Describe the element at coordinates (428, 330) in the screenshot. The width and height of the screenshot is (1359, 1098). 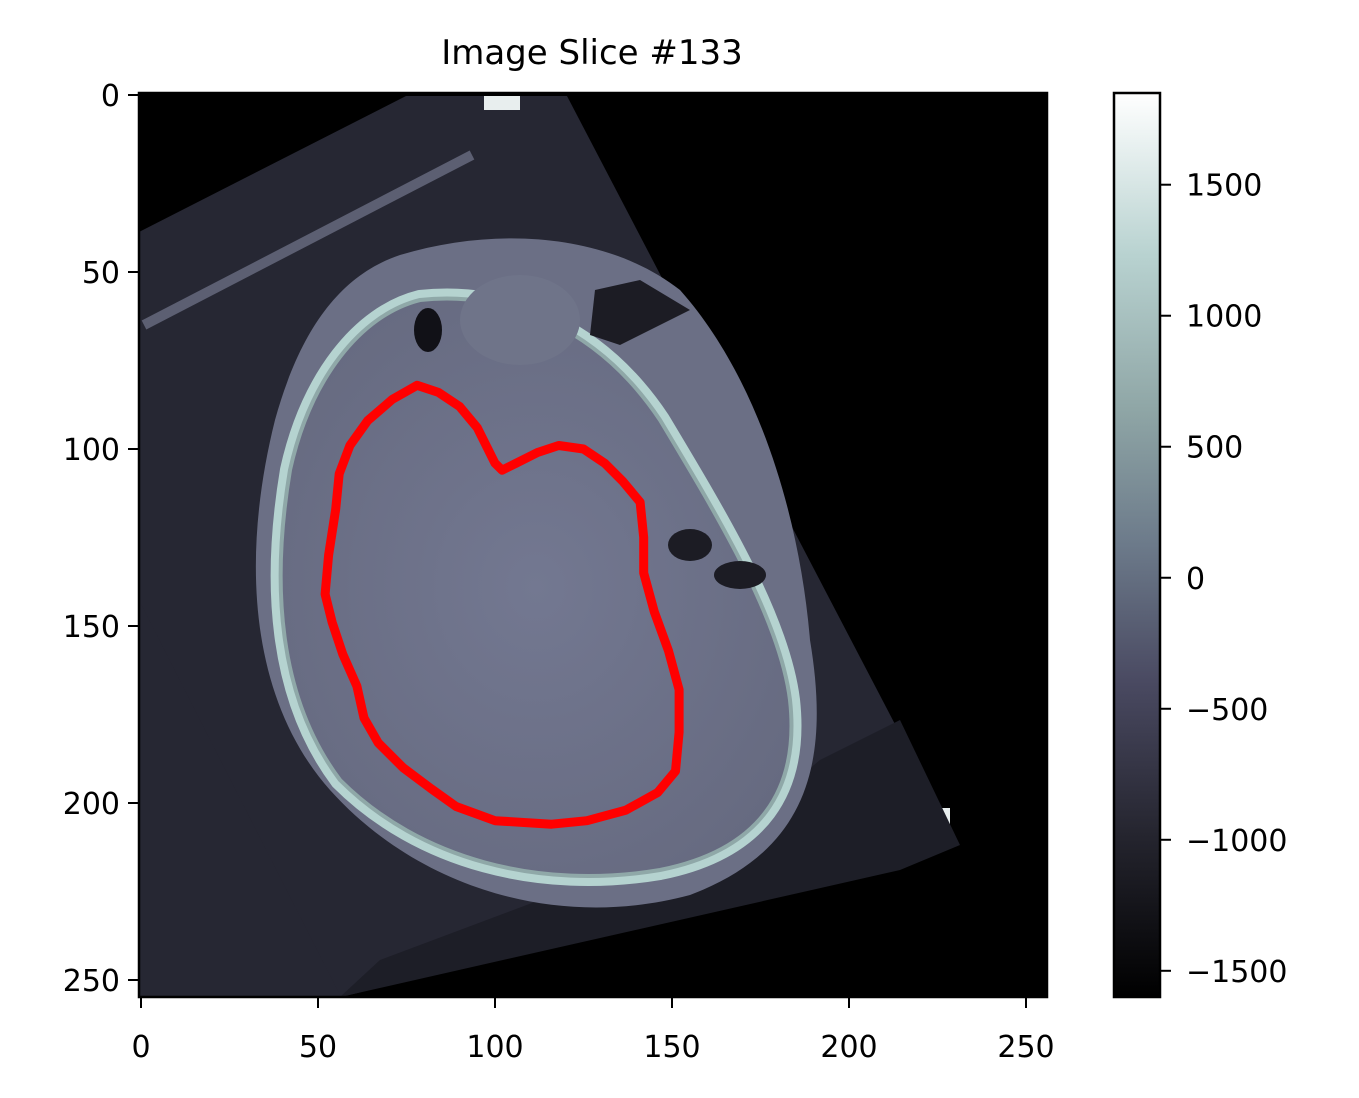
I see `orbit-left` at that location.